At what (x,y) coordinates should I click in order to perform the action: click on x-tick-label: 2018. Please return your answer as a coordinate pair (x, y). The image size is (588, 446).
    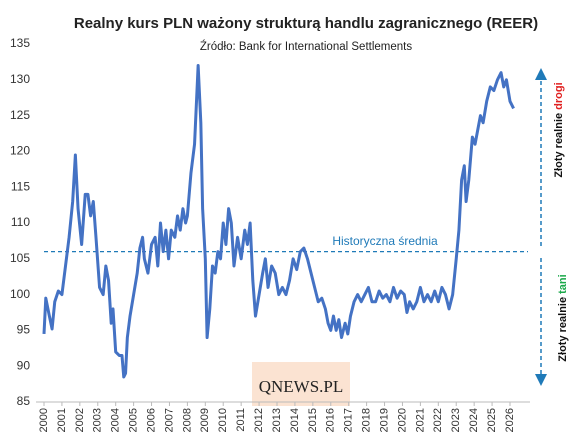
    Looking at the image, I should click on (367, 420).